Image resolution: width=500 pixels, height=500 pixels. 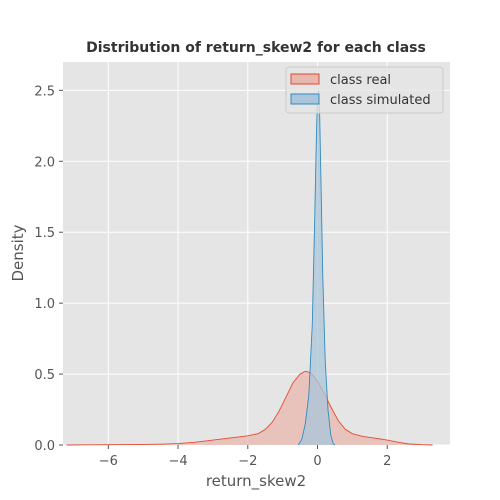 I want to click on y-tick-label: 1.0, so click(x=44, y=304).